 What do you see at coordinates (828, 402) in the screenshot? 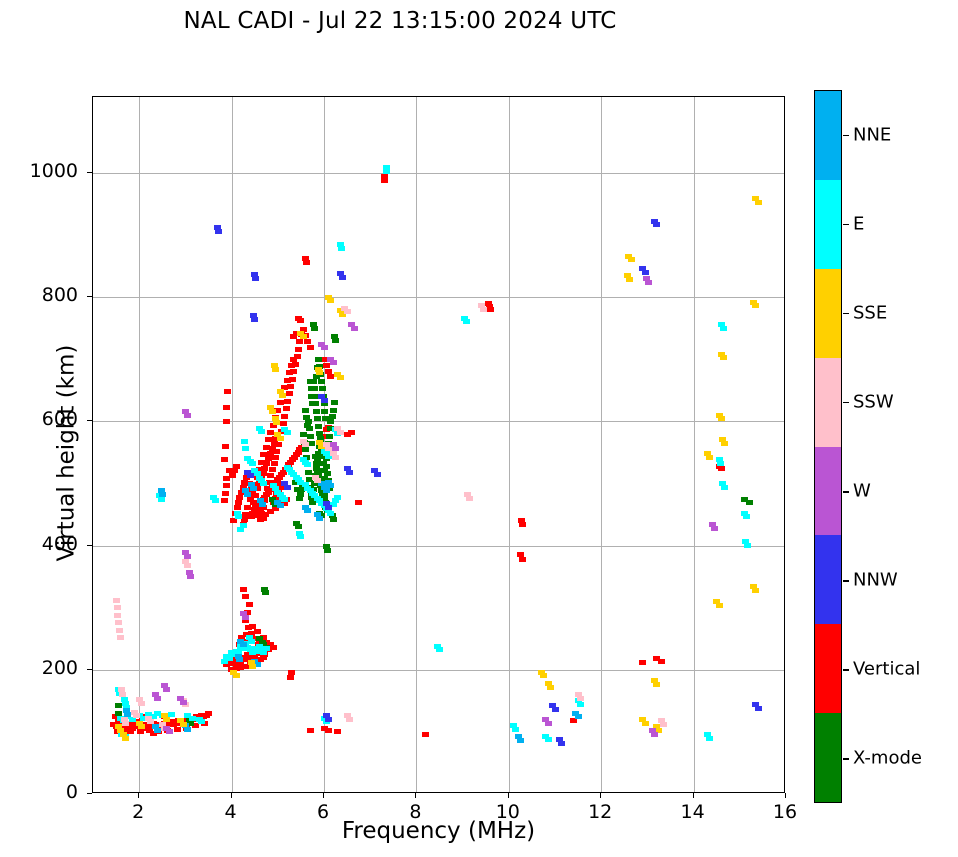
I see `colorbar-segment-ssw` at bounding box center [828, 402].